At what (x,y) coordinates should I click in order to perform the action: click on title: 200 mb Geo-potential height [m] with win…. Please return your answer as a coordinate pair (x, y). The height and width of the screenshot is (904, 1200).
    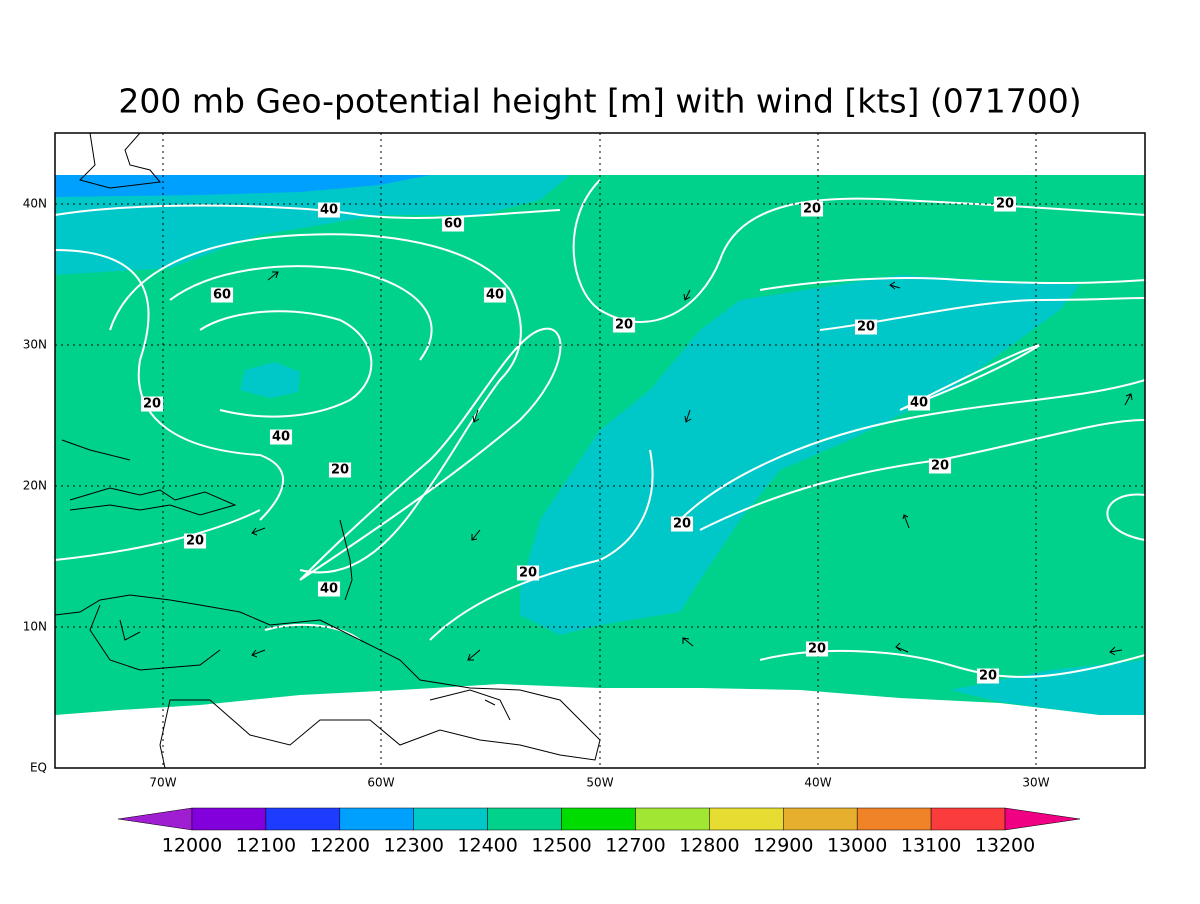
    Looking at the image, I should click on (599, 101).